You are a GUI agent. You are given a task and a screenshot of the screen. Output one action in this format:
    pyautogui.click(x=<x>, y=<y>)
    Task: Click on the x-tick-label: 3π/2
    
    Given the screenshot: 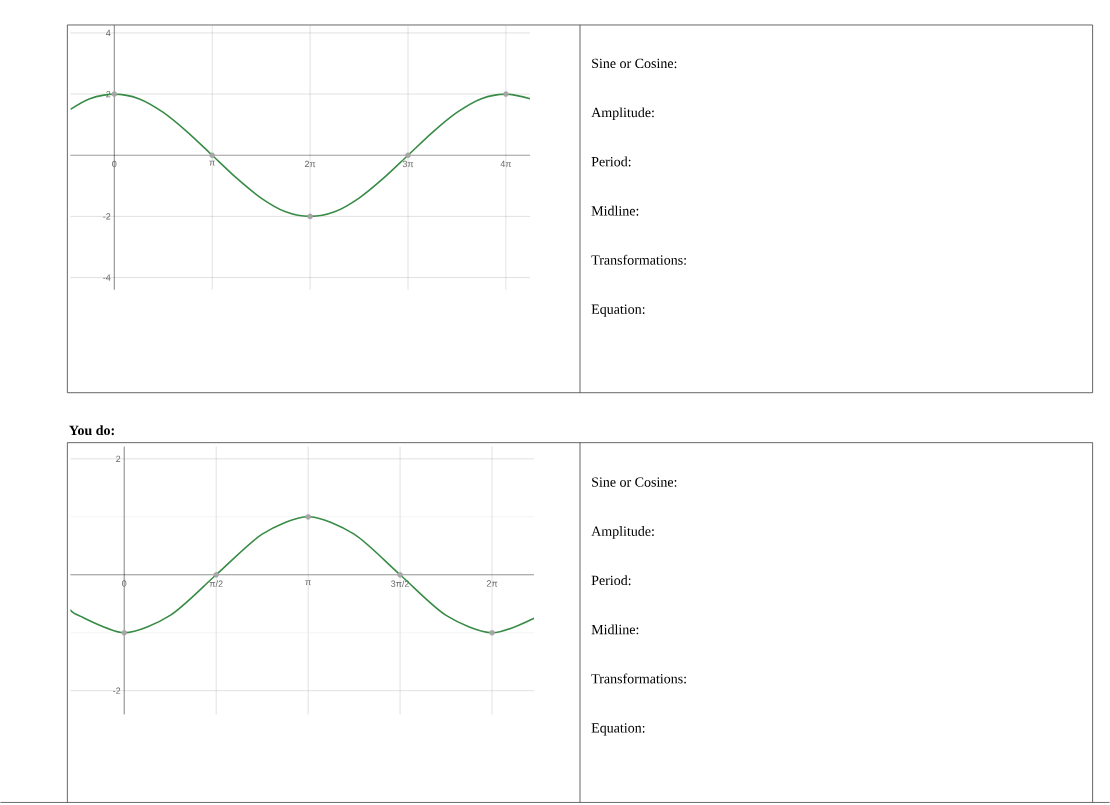 What is the action you would take?
    pyautogui.click(x=400, y=583)
    